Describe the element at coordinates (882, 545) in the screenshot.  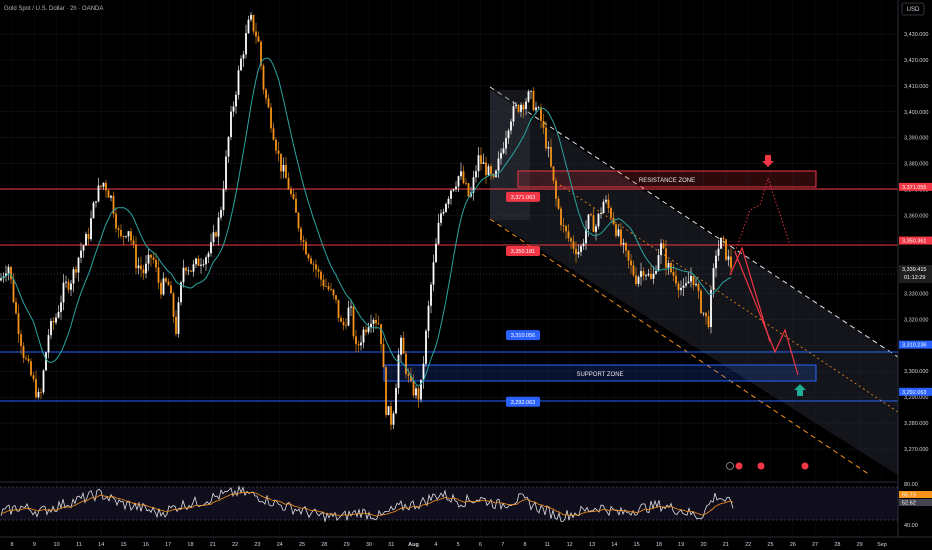
I see `time-tick-label: Sep` at that location.